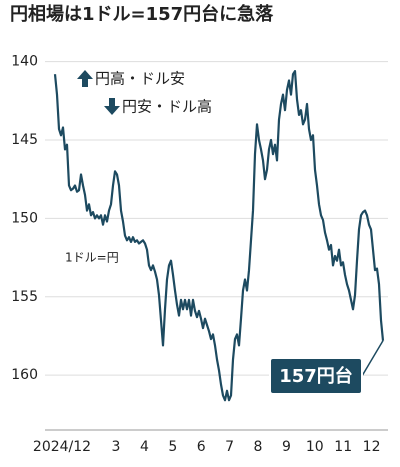 The height and width of the screenshot is (467, 400). What do you see at coordinates (24, 297) in the screenshot?
I see `y-tick-label: 155` at bounding box center [24, 297].